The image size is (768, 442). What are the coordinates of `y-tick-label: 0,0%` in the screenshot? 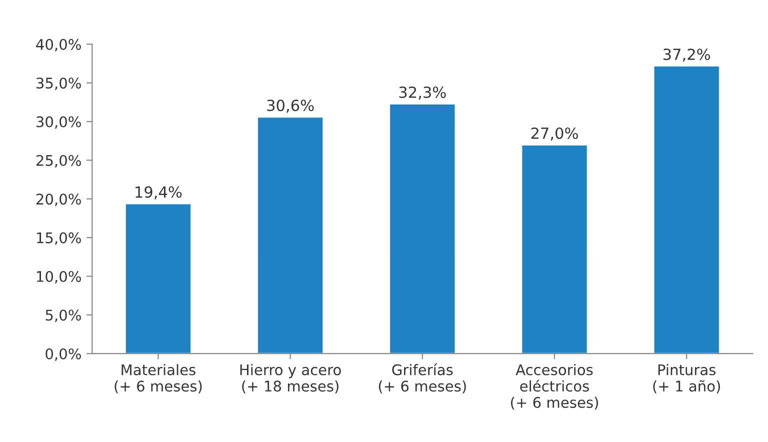 It's located at (63, 354).